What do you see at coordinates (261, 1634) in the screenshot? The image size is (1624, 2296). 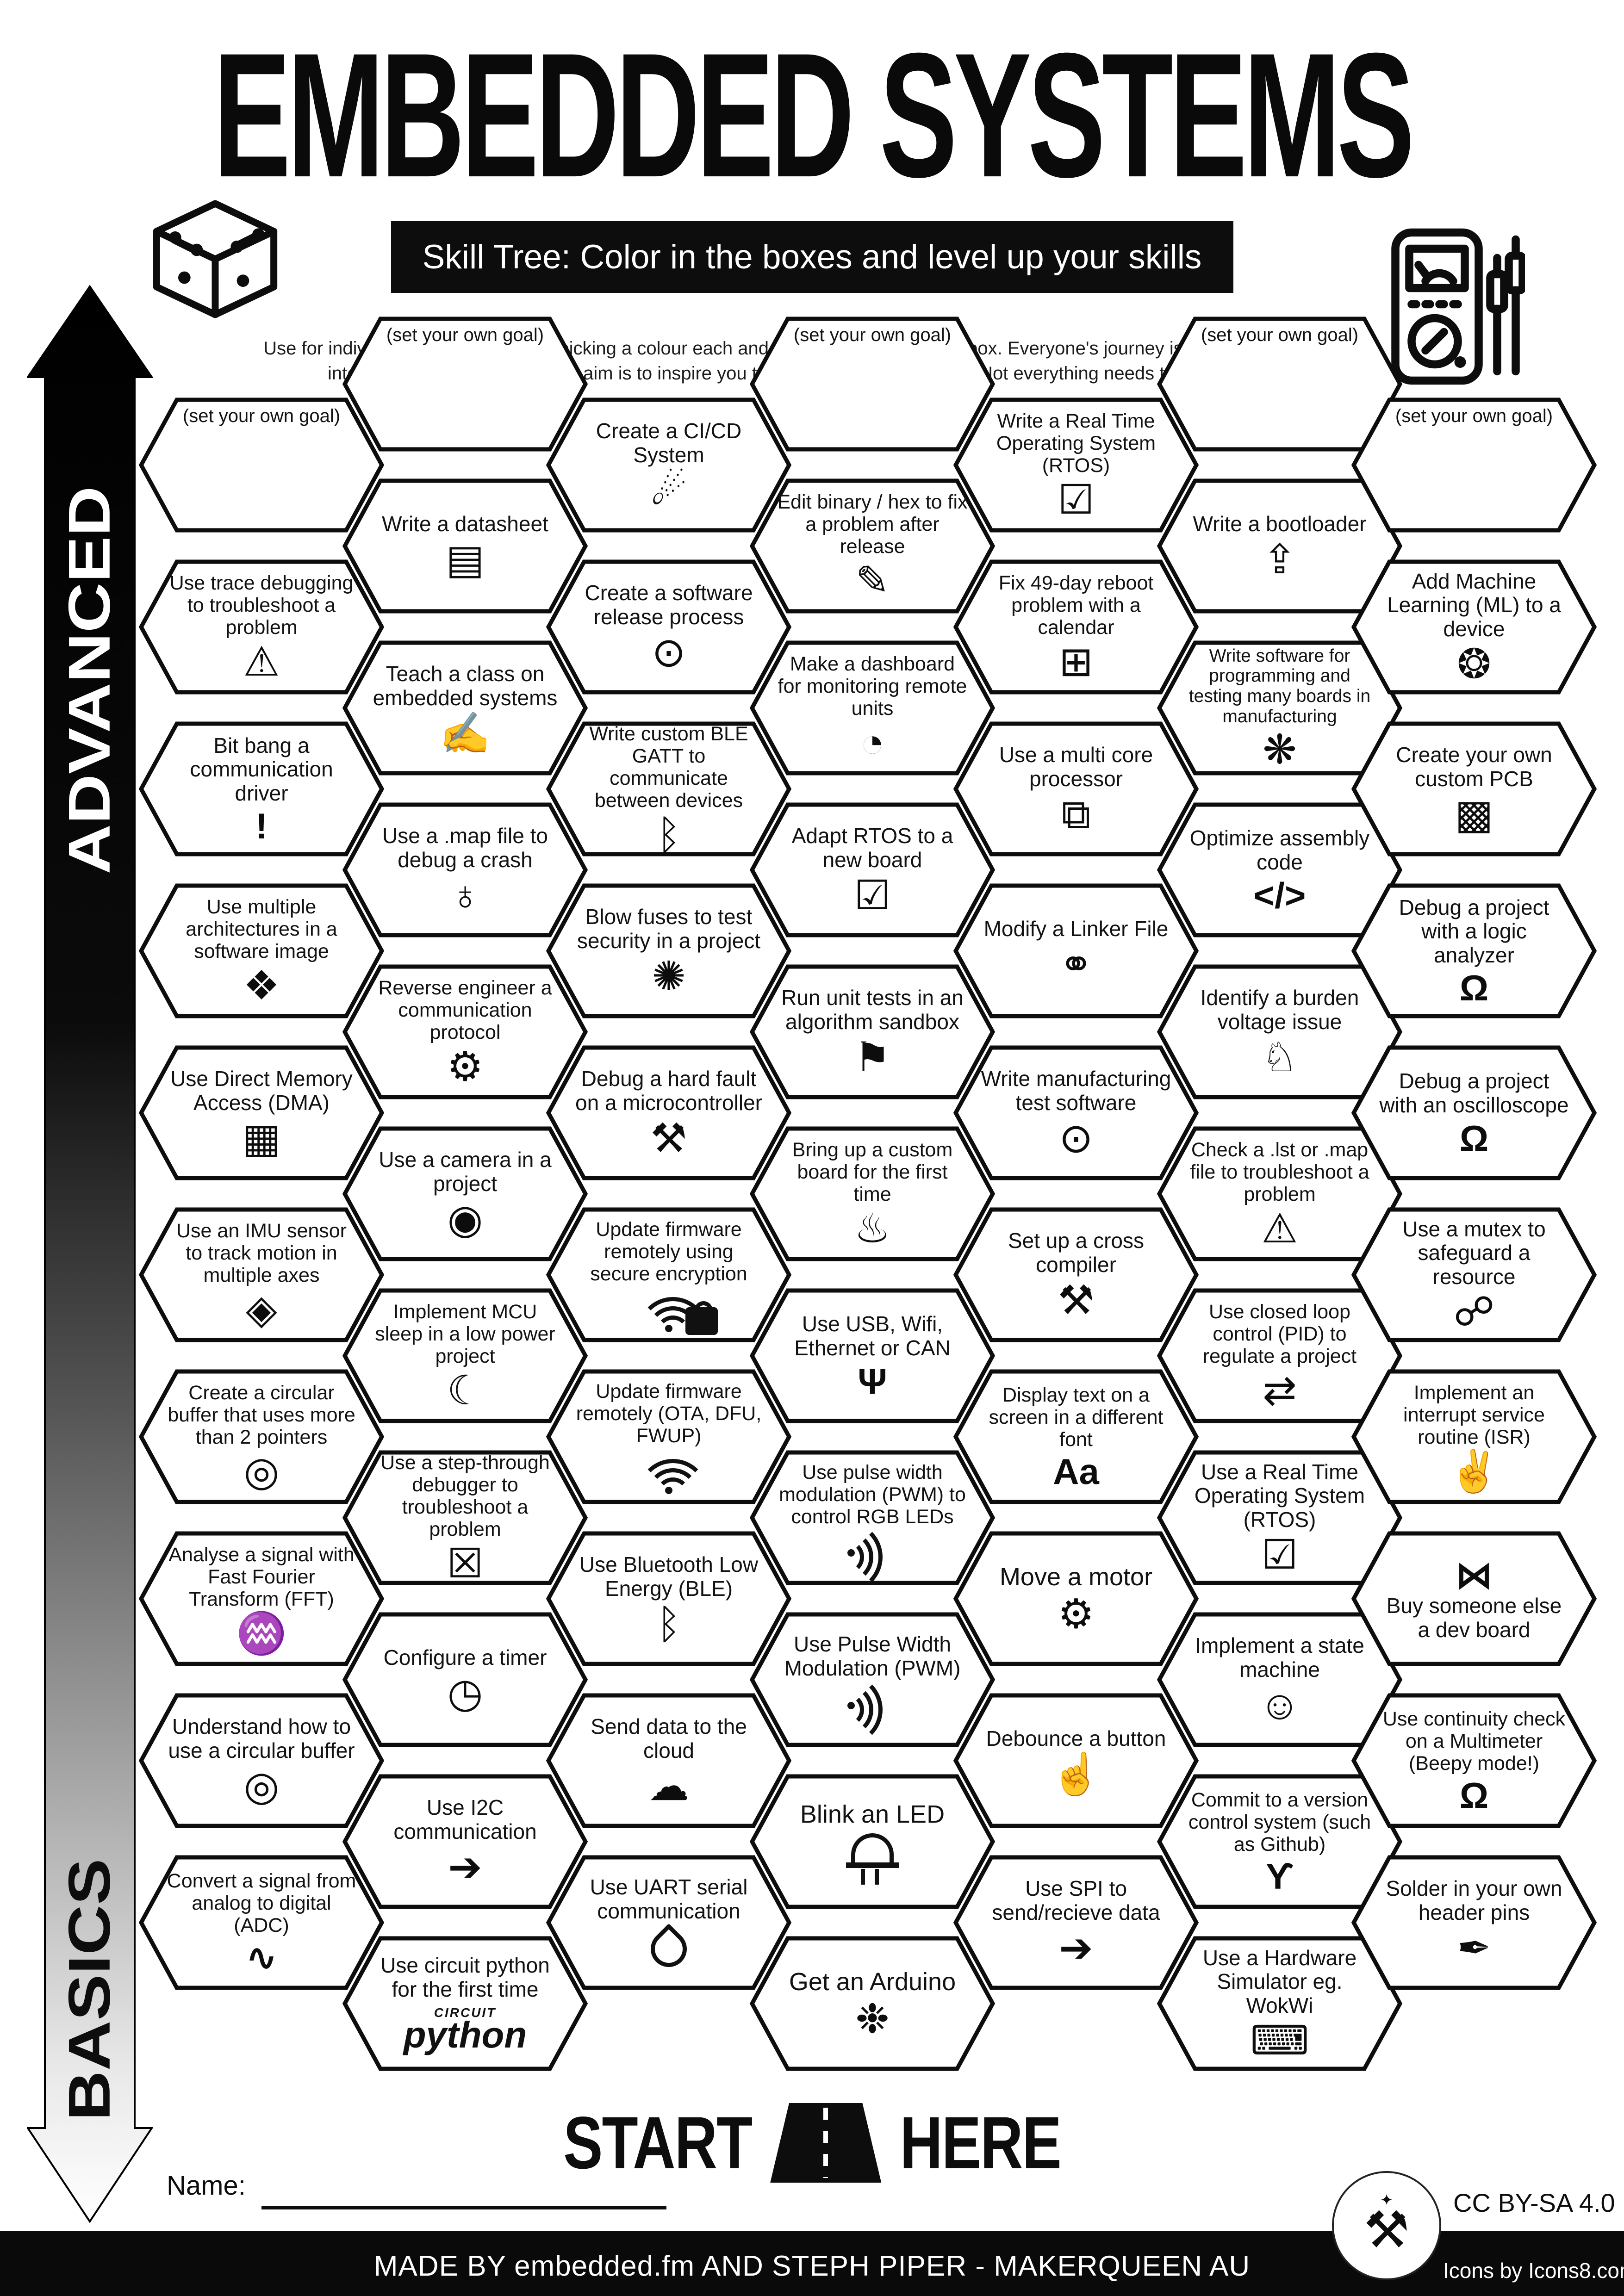 I see `fft-magnifier-icon: ♒` at bounding box center [261, 1634].